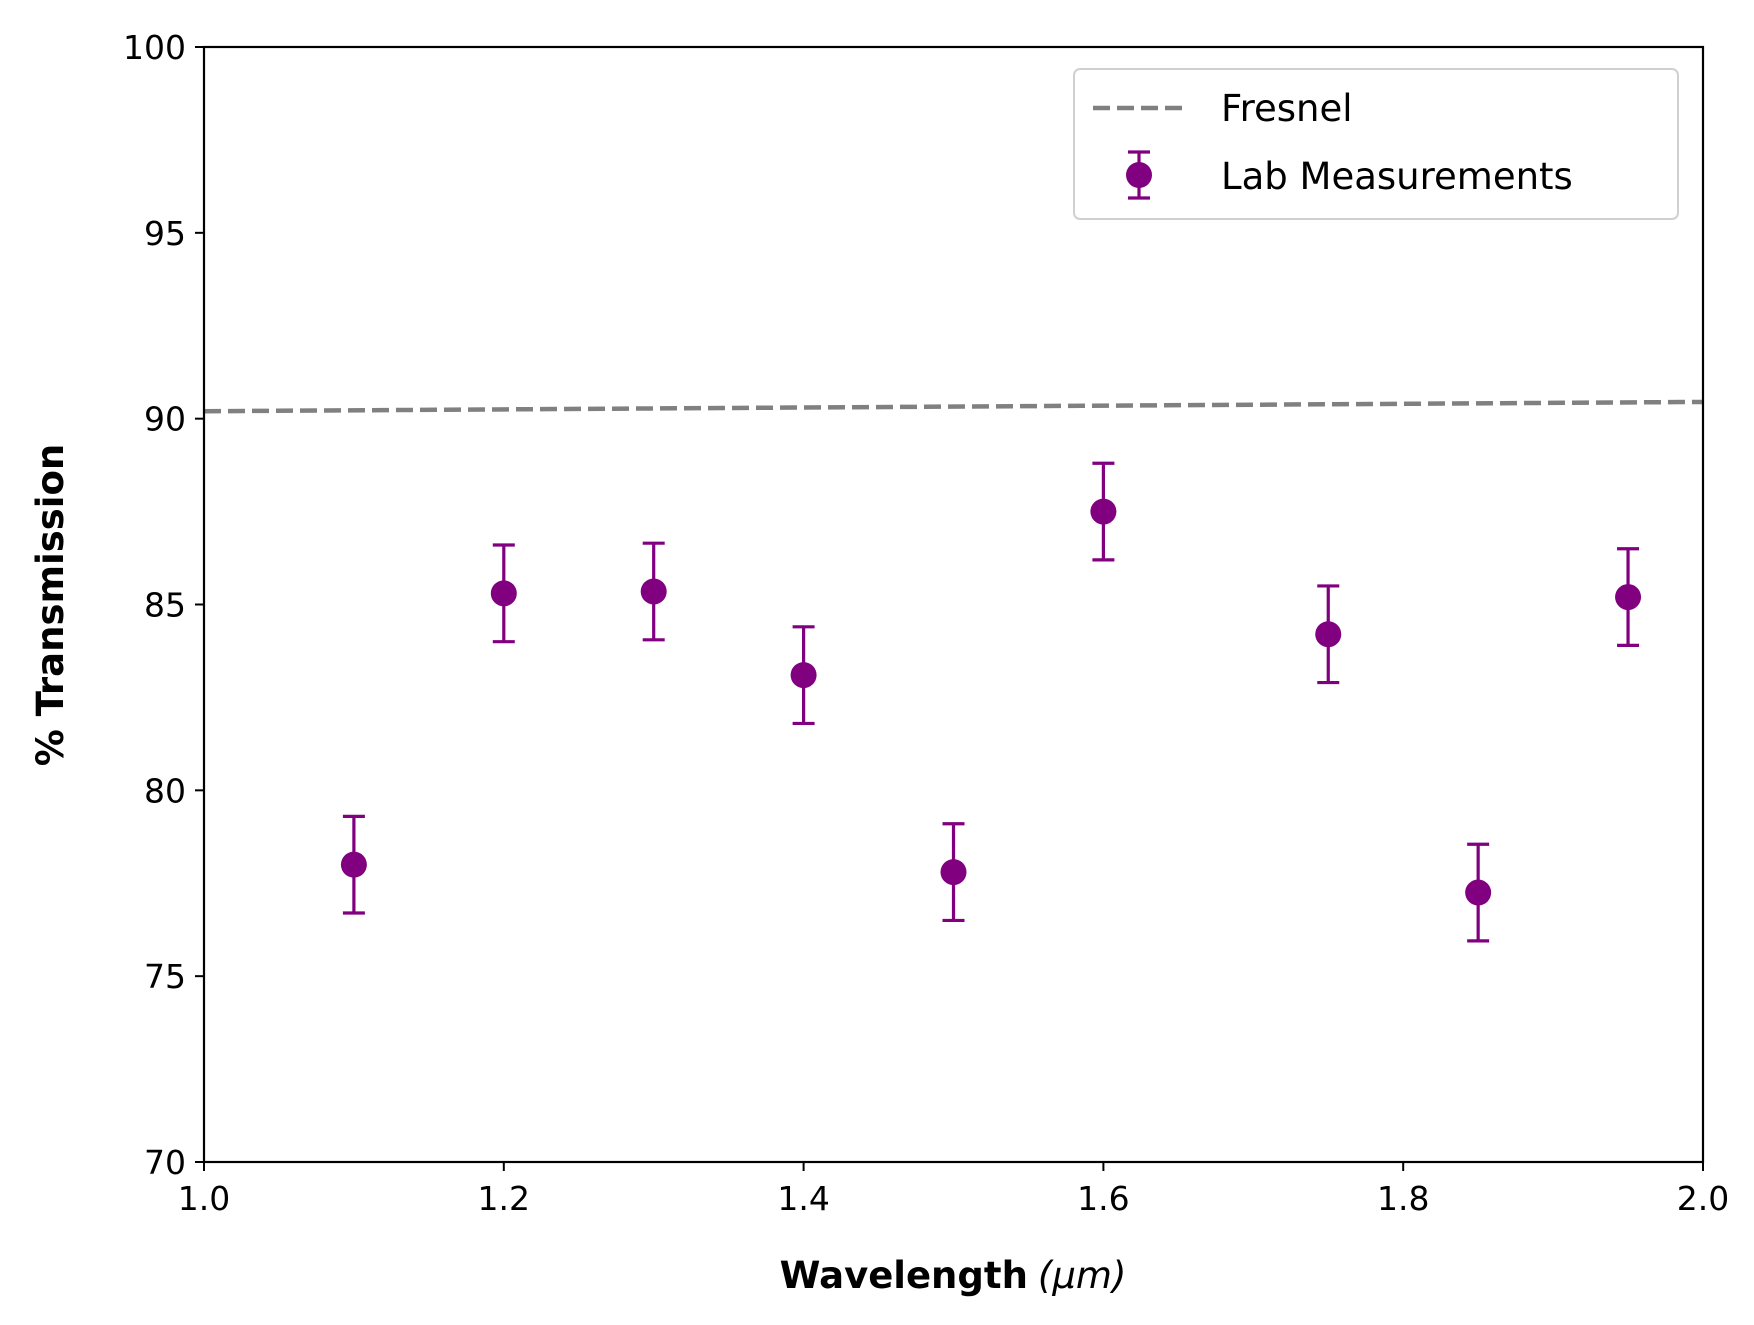 This screenshot has width=1754, height=1325. I want to click on legend-lab-marker, so click(1139, 175).